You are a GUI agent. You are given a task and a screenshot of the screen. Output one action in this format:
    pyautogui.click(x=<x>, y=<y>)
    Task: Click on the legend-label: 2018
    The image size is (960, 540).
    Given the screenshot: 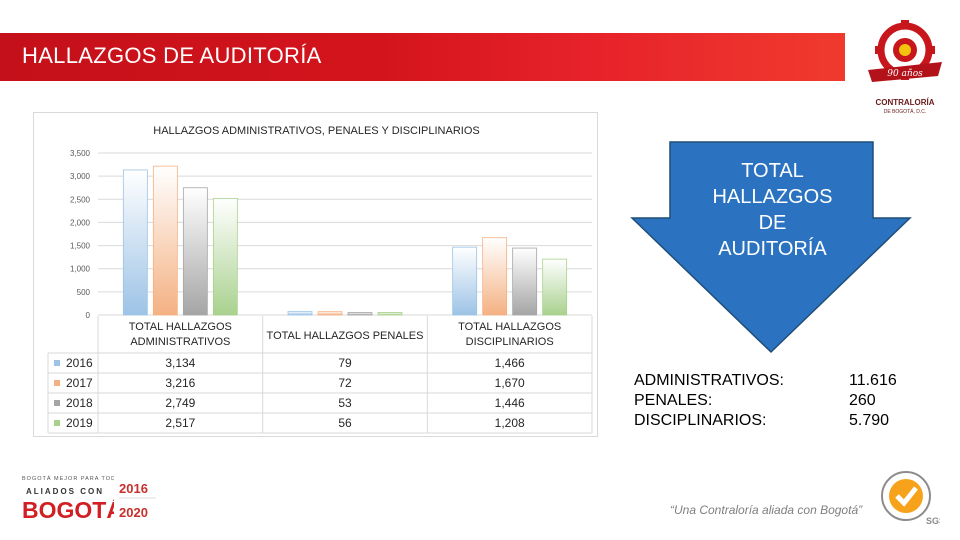 What is the action you would take?
    pyautogui.click(x=79, y=403)
    